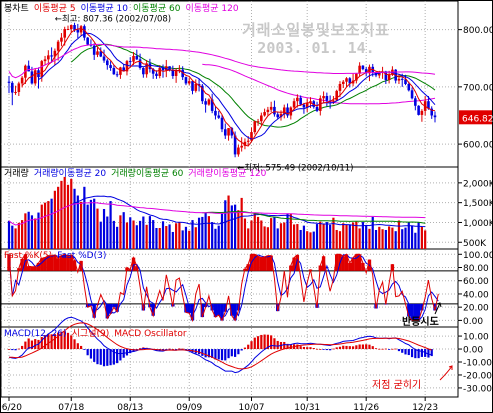 Image resolution: width=493 pixels, height=413 pixels. Describe the element at coordinates (157, 8) in the screenshot. I see `legend-price: 이동평균 60` at that location.